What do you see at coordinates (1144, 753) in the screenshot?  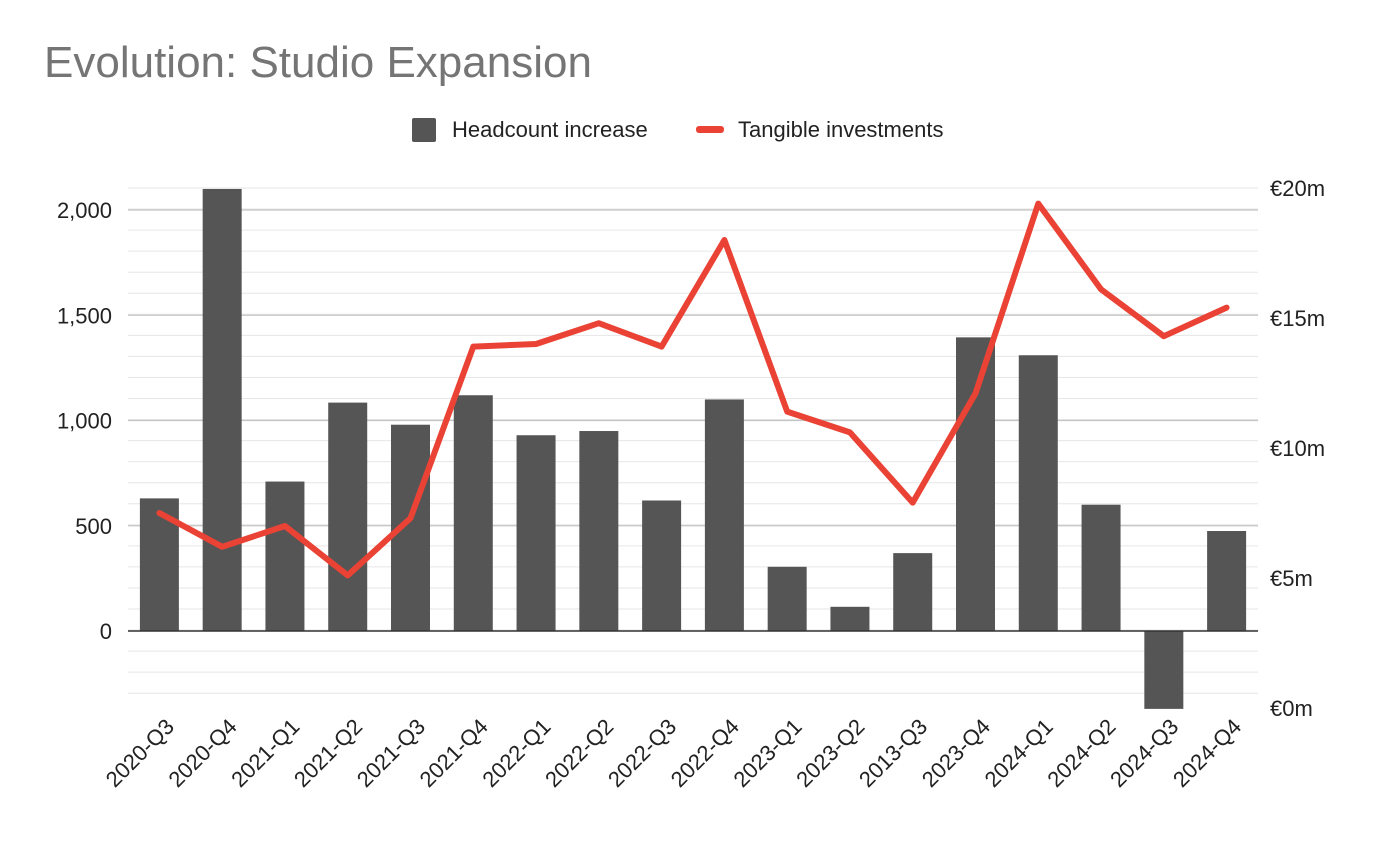 I see `x-tick-label: 2024-Q3` at bounding box center [1144, 753].